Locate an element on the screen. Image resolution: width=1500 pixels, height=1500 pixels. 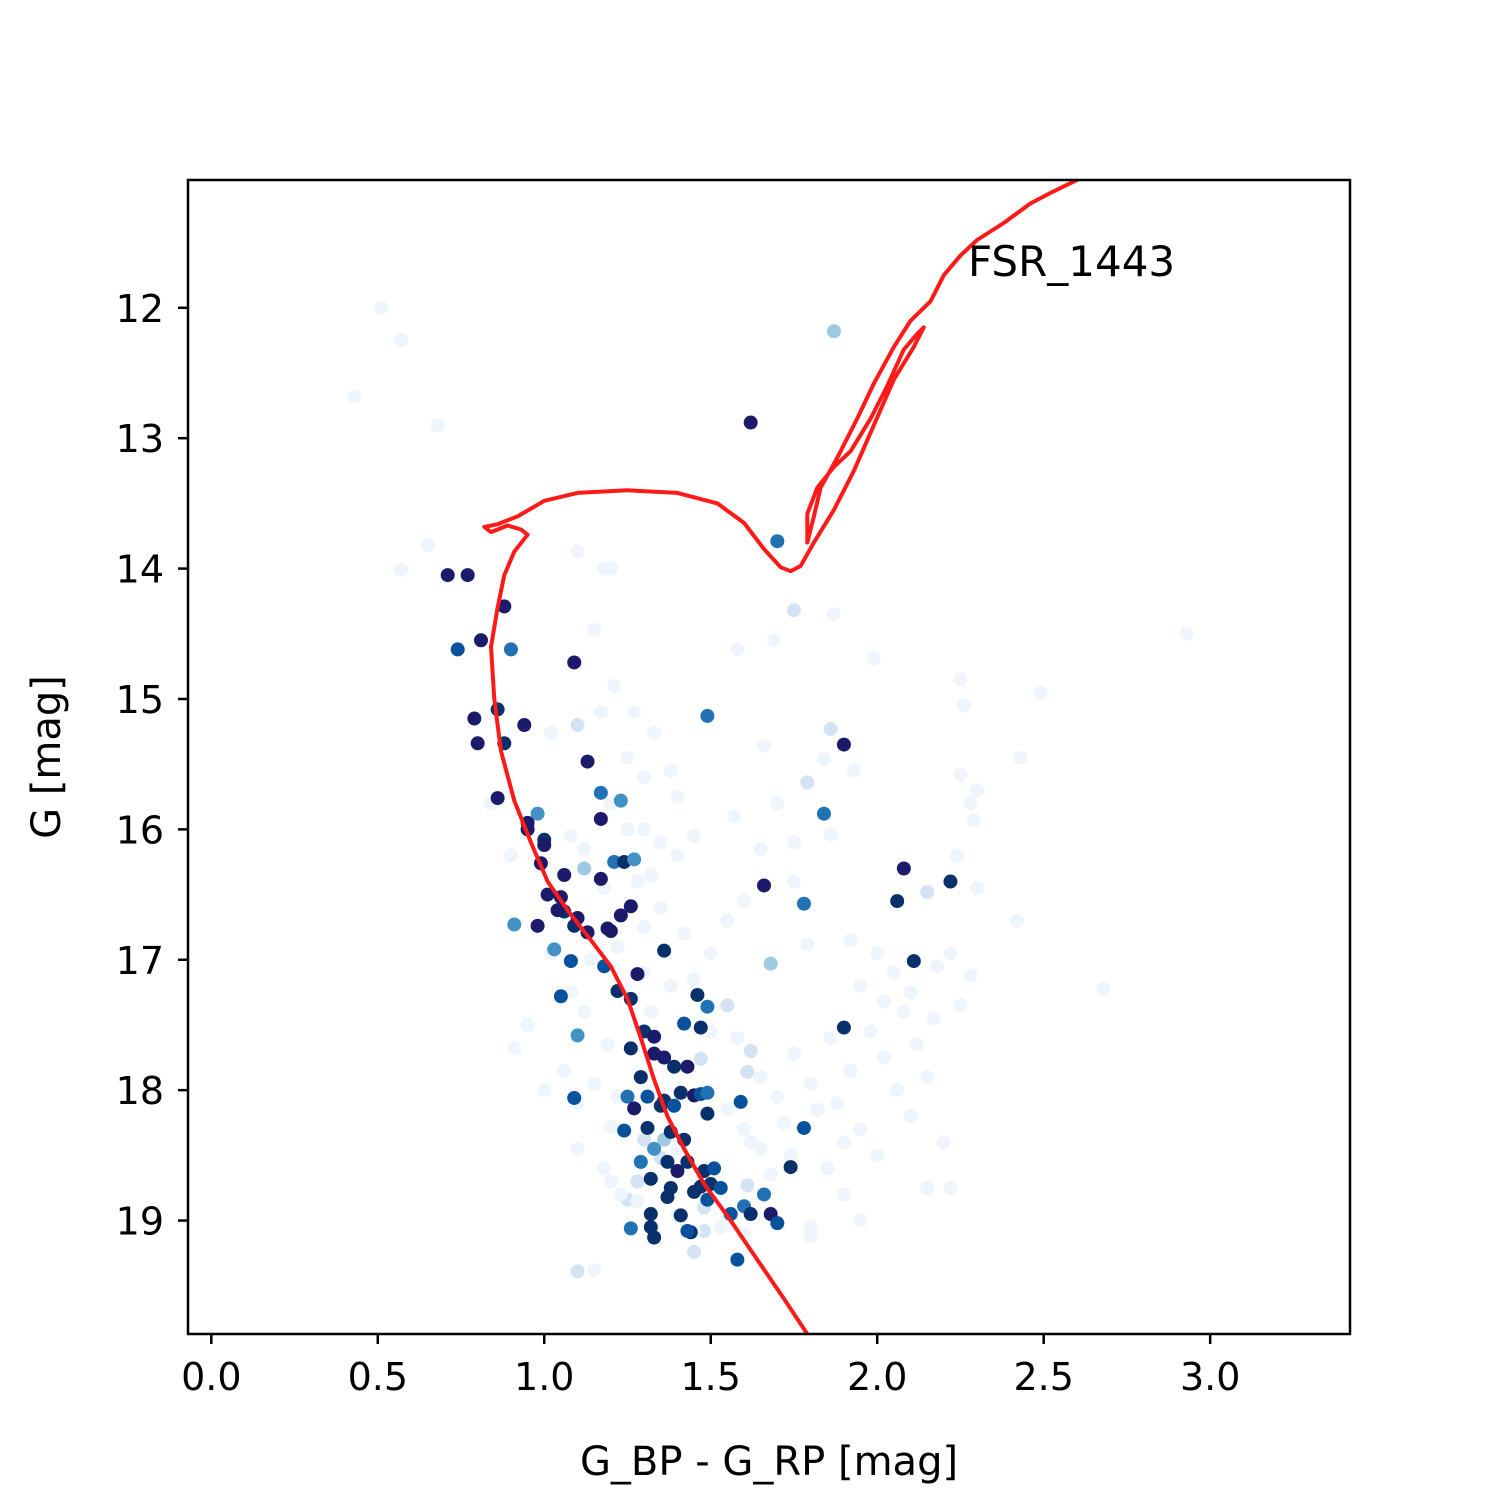
x-axis-ticks: 0.0 0.5 1.0 1.5 2.0 2.5 3.0 is located at coordinates (710, 1366).